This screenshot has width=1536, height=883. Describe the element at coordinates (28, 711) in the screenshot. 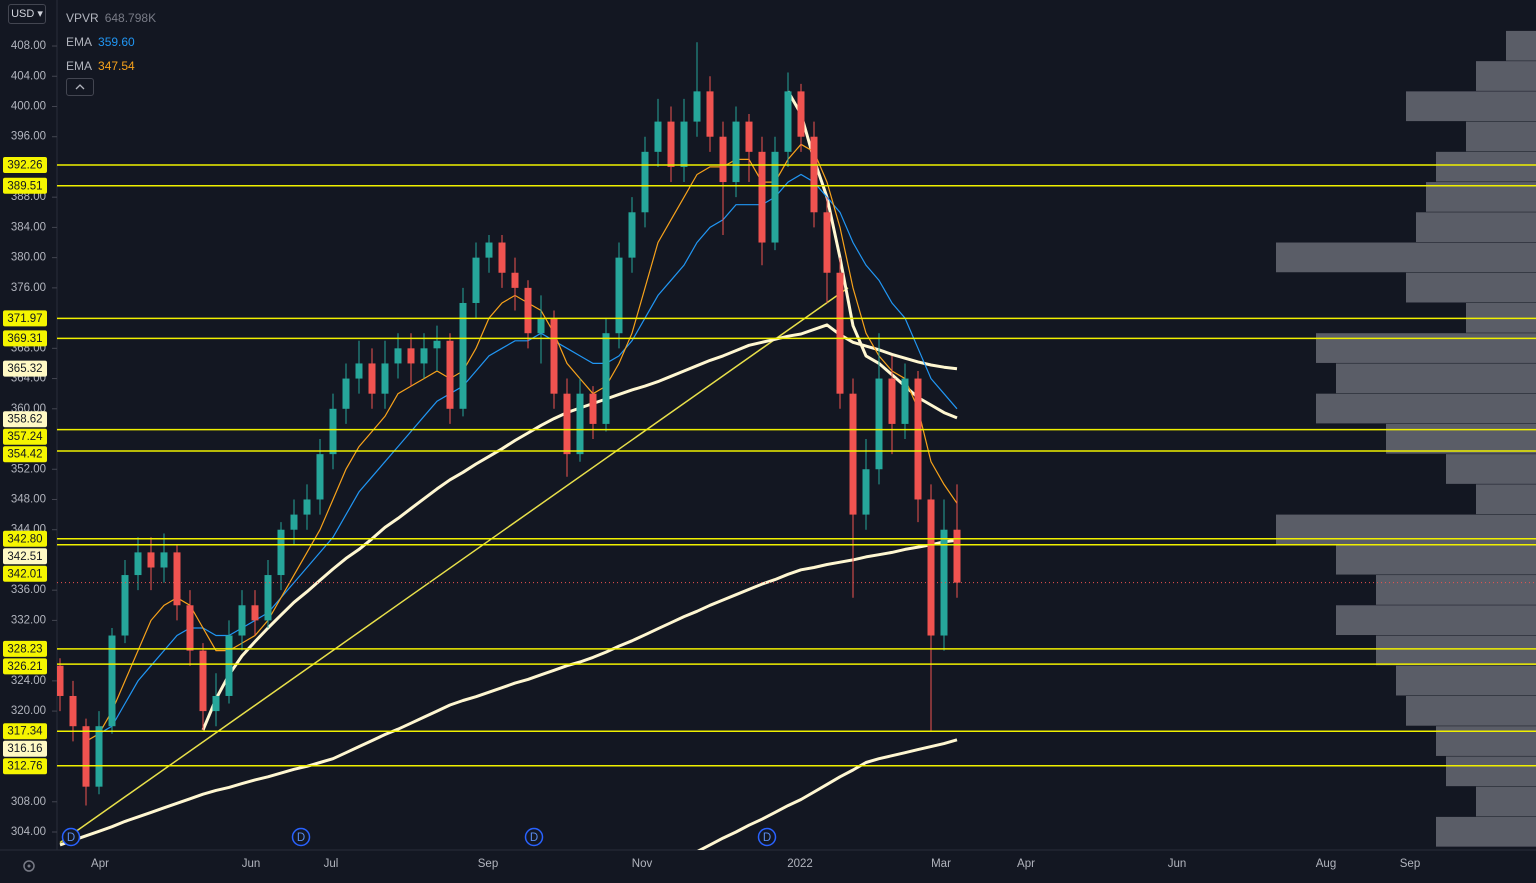

I see `y-tick-label: 320.00` at that location.